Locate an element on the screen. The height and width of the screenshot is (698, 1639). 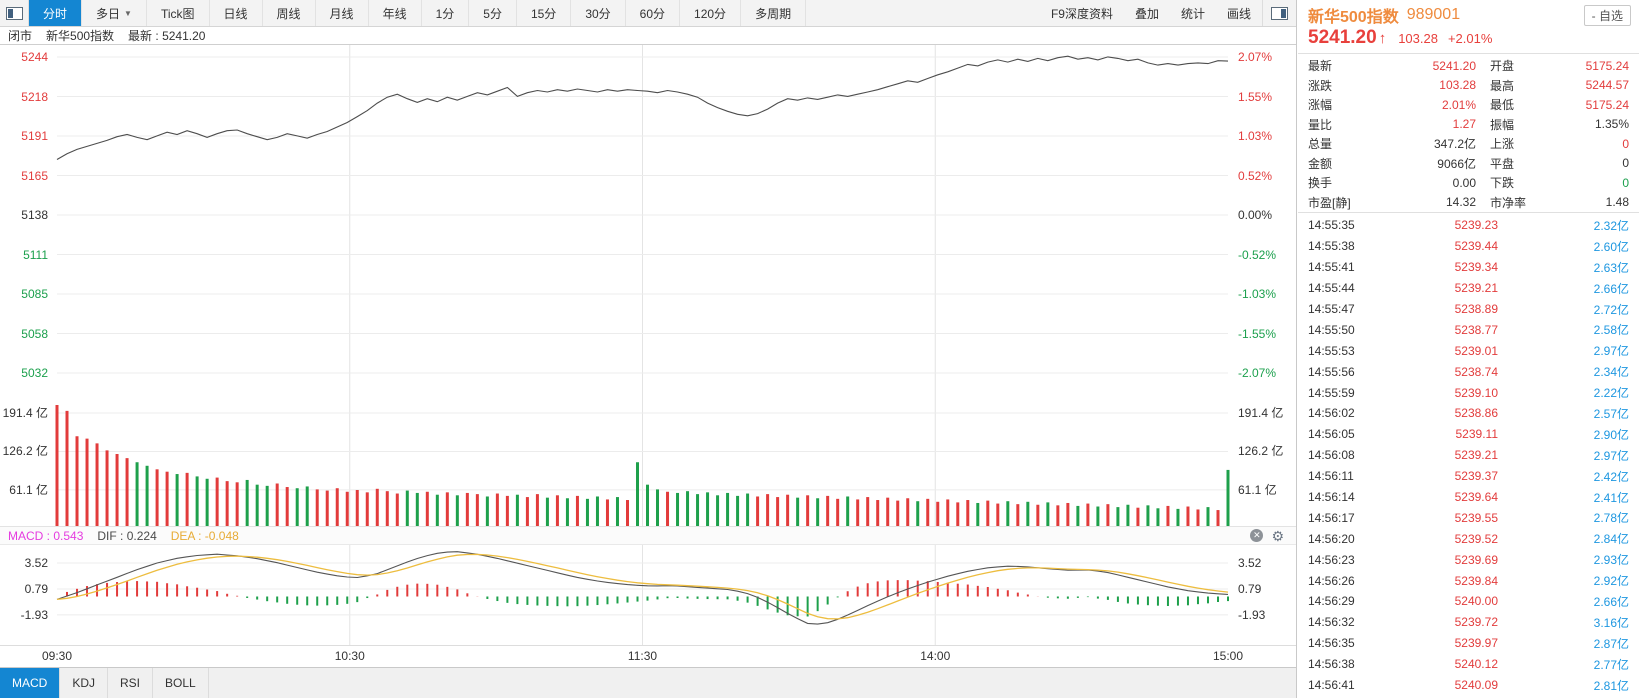
tape-price: 5239.34 is located at coordinates (1476, 267).